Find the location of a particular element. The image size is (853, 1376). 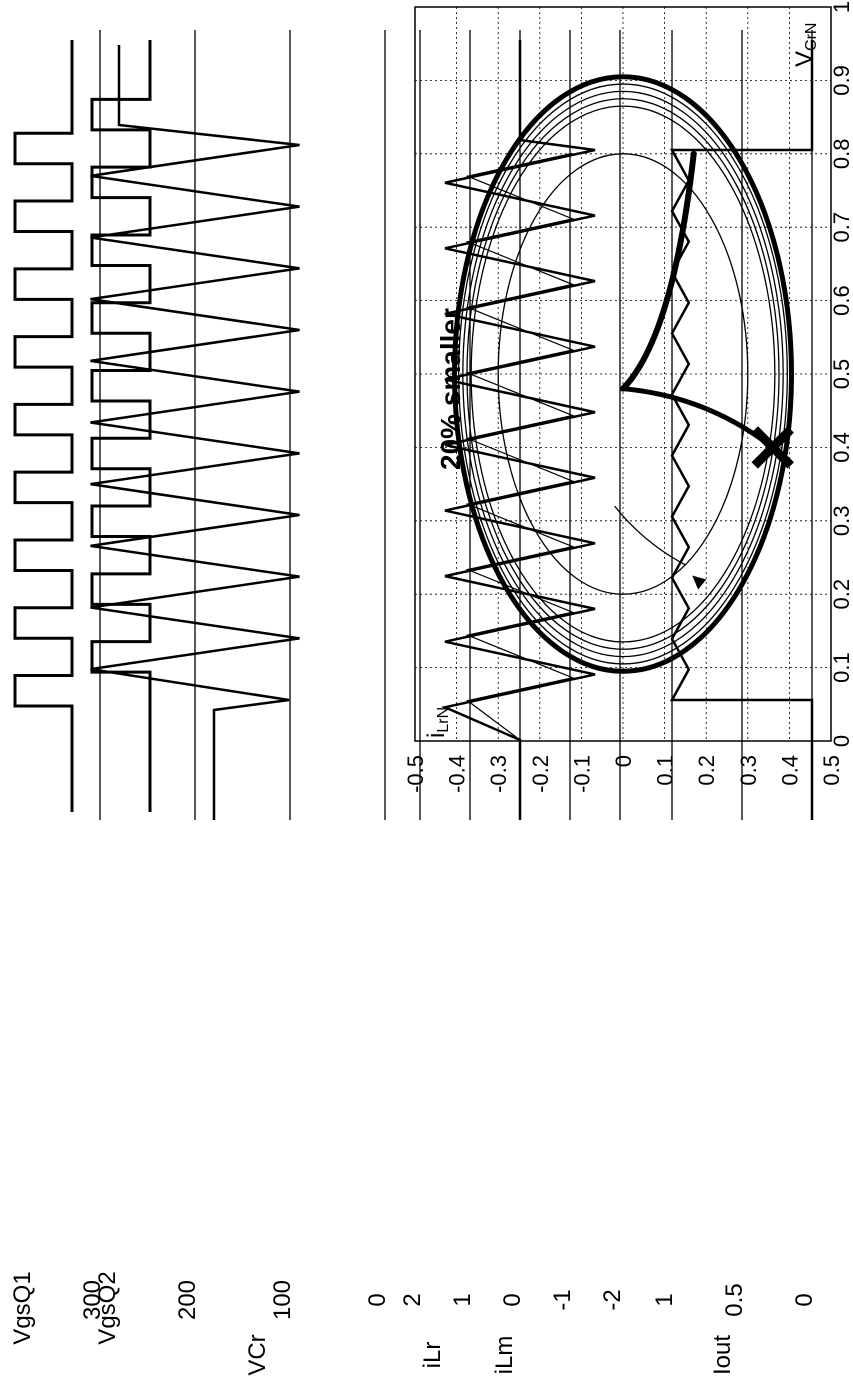

x-tick-label: 0.8 is located at coordinates (841, 154).